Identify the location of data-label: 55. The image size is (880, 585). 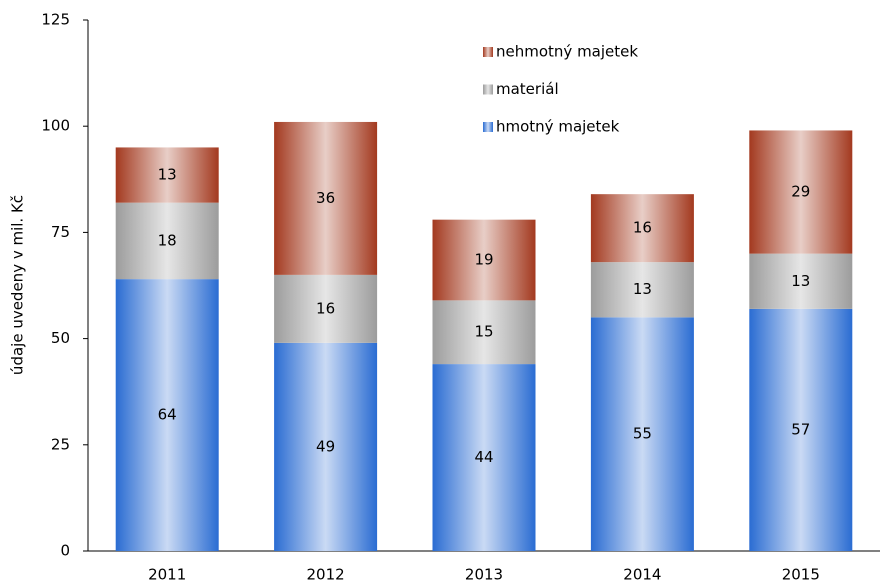
(642, 434).